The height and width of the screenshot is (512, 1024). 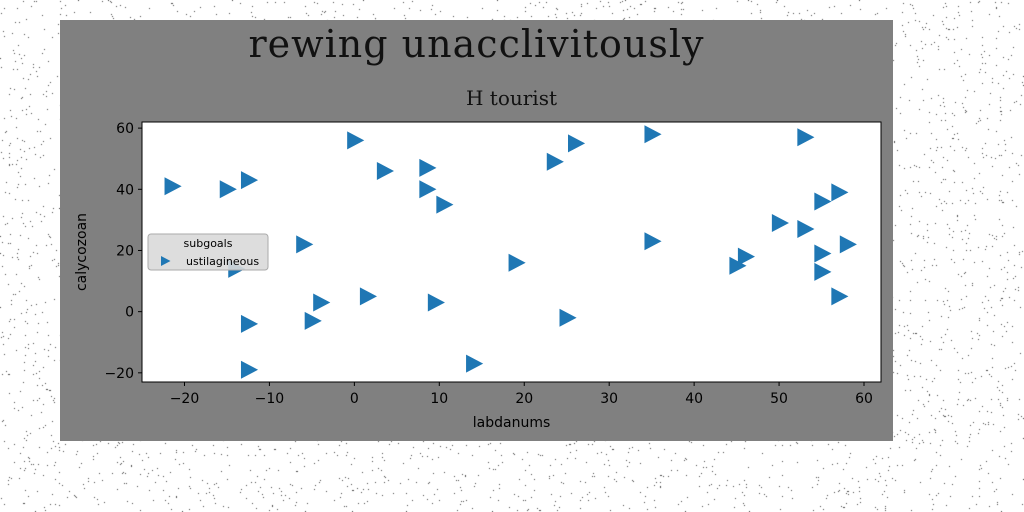 What do you see at coordinates (512, 423) in the screenshot?
I see `x-axis-label: labdanums` at bounding box center [512, 423].